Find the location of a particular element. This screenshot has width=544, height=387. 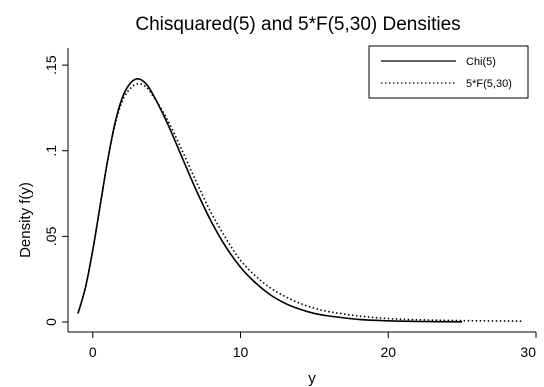

x-tick-label: 0 is located at coordinates (93, 352).